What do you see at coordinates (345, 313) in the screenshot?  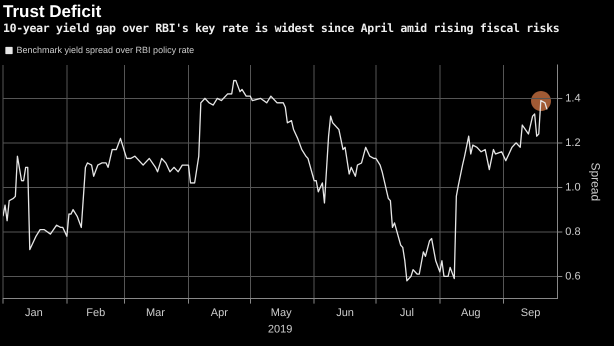 I see `x-tick-label: Jun` at bounding box center [345, 313].